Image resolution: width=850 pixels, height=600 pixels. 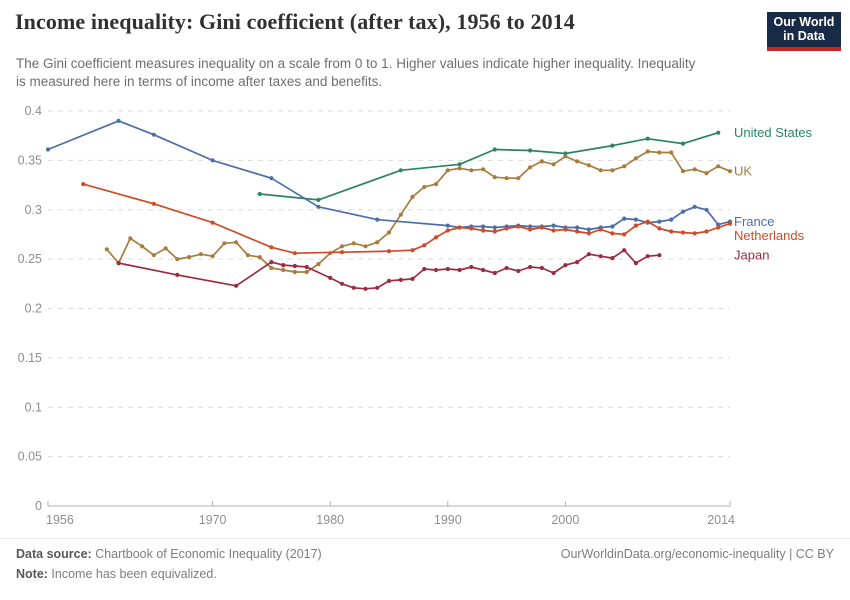 What do you see at coordinates (106, 249) in the screenshot?
I see `data-point-uk-1961` at bounding box center [106, 249].